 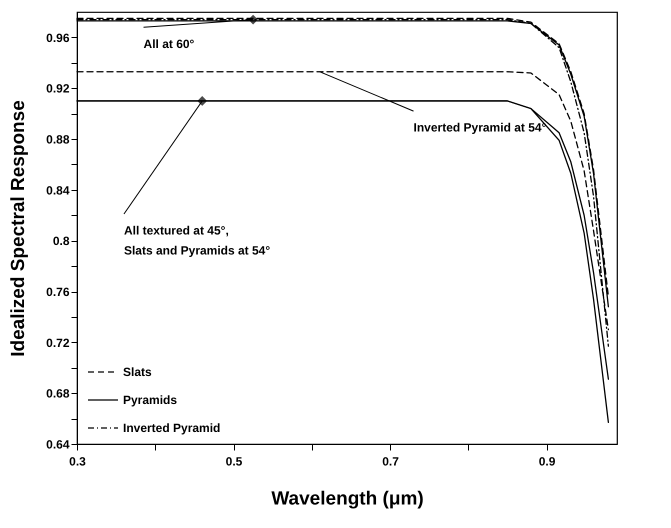 I want to click on x-tick-label: 0.5, so click(x=234, y=461).